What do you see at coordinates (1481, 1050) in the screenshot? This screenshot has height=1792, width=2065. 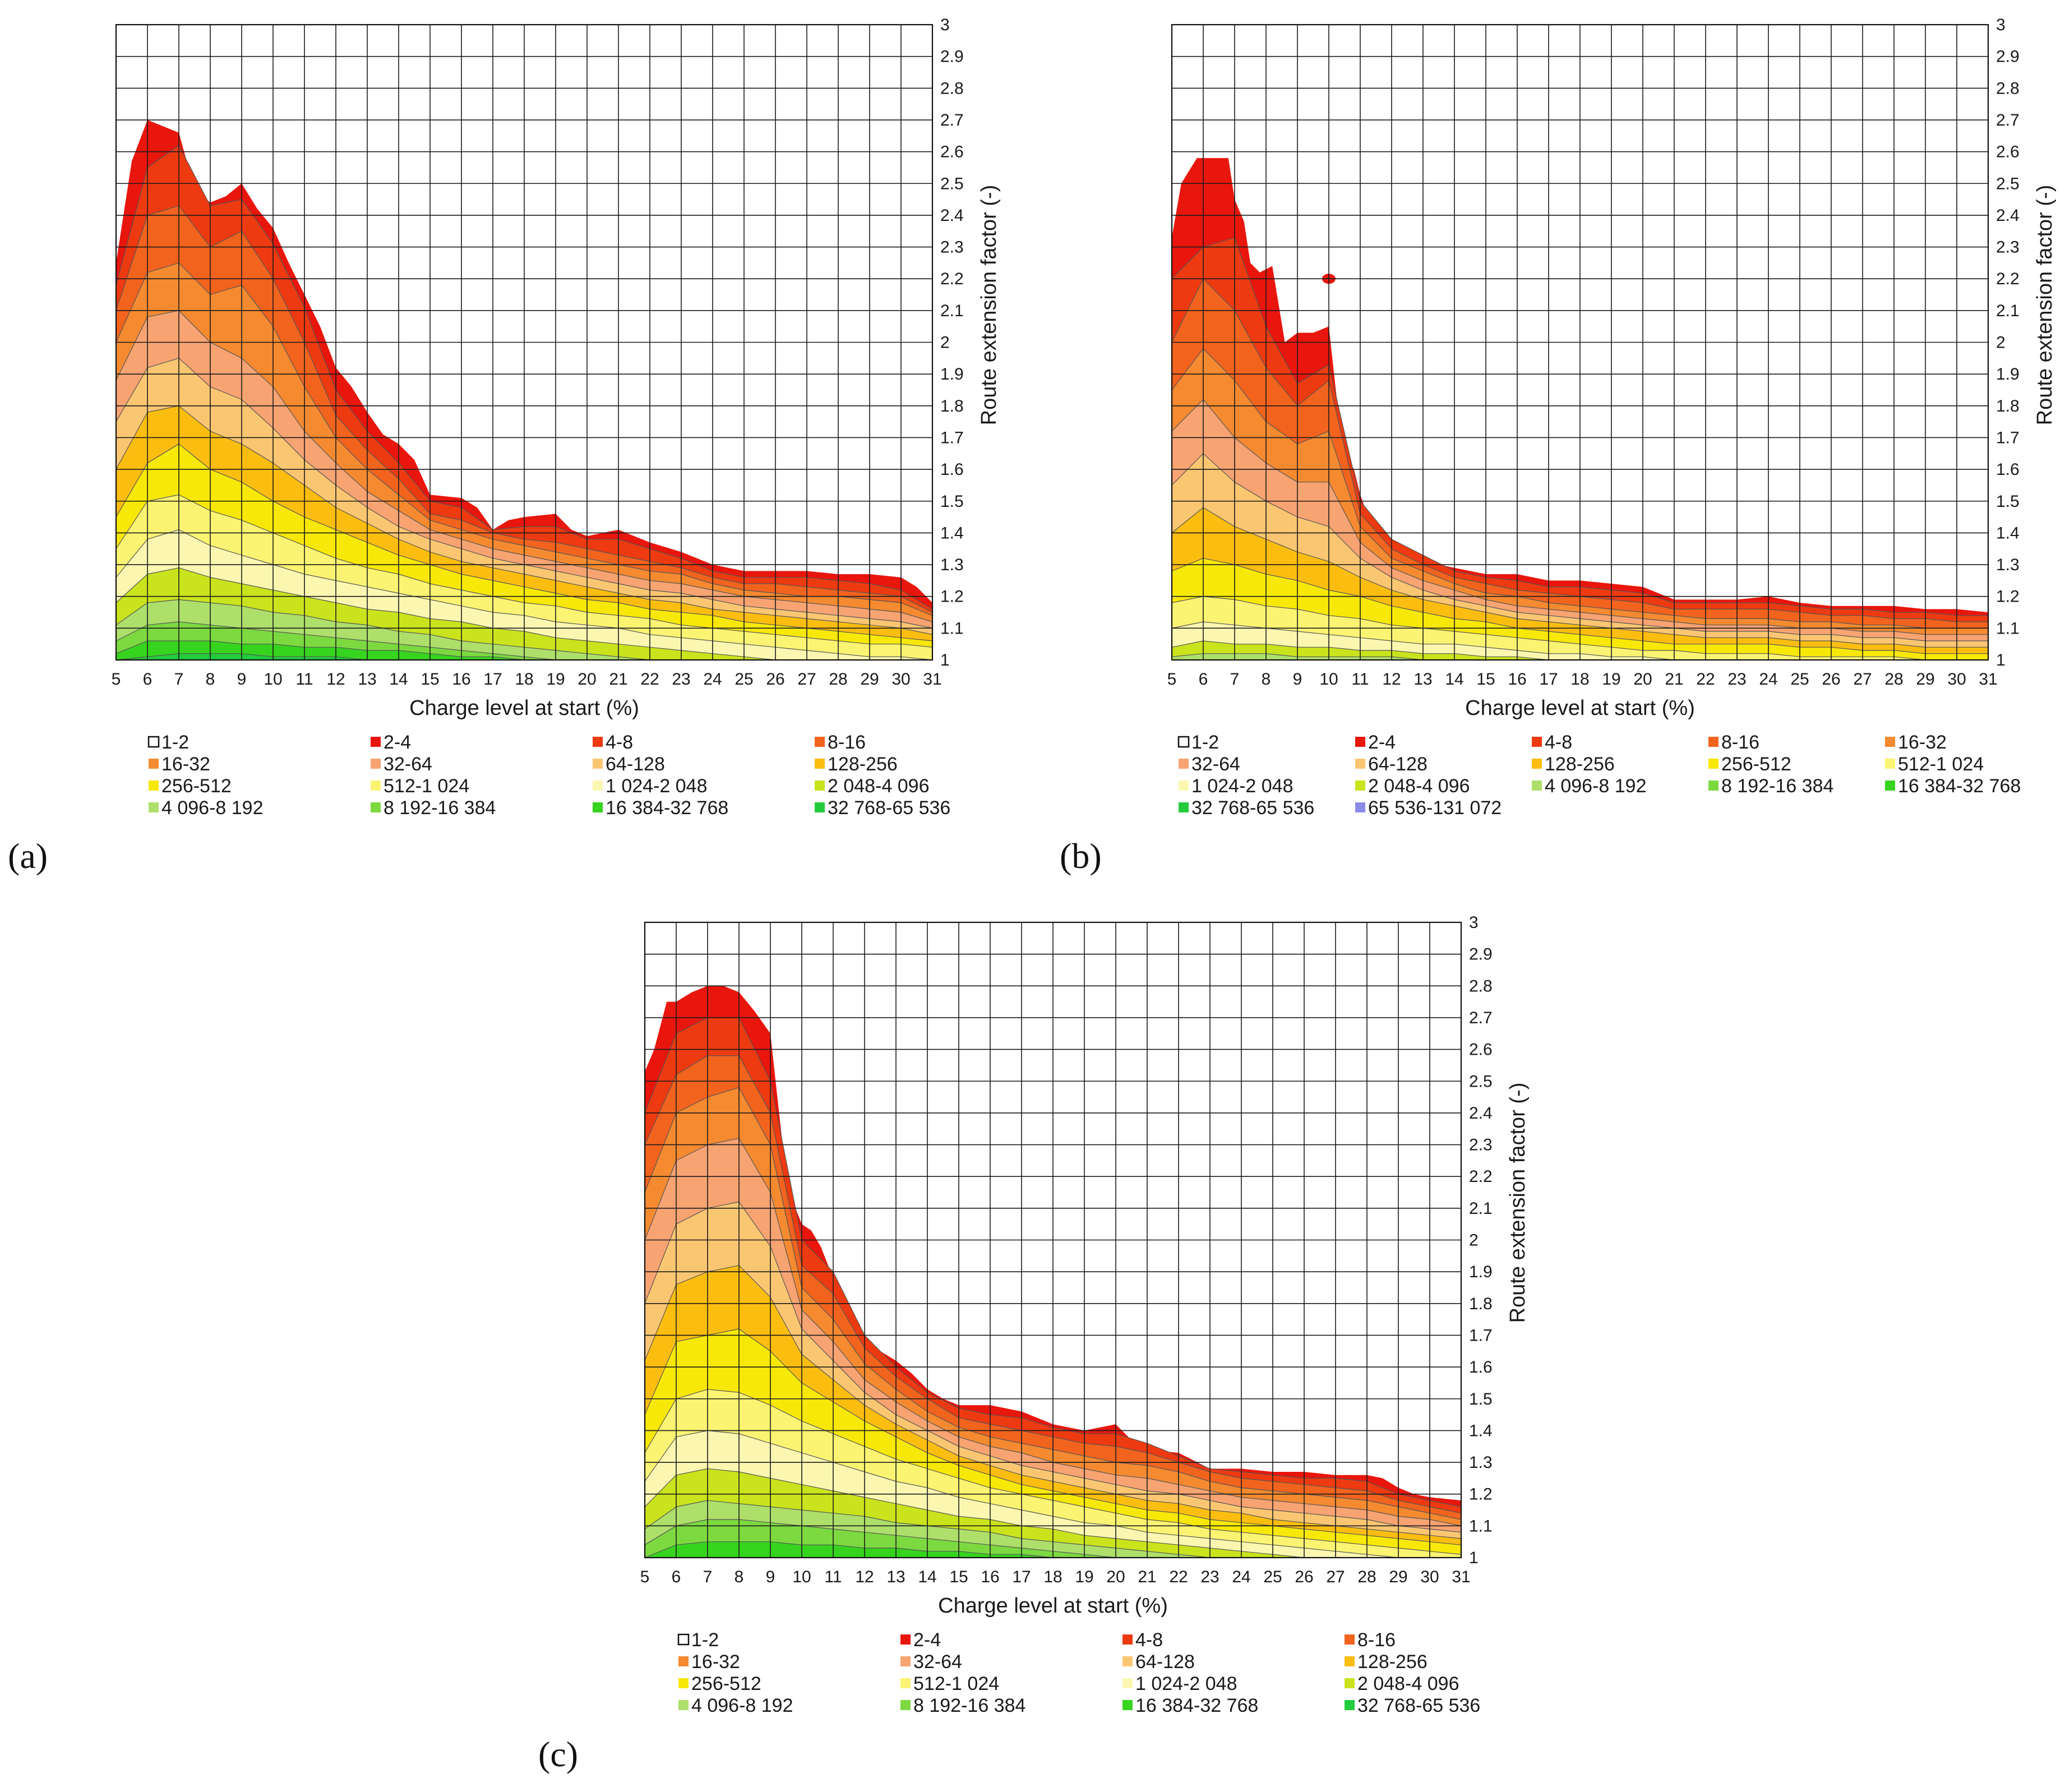 I see `y-tick-label: 2.6` at bounding box center [1481, 1050].